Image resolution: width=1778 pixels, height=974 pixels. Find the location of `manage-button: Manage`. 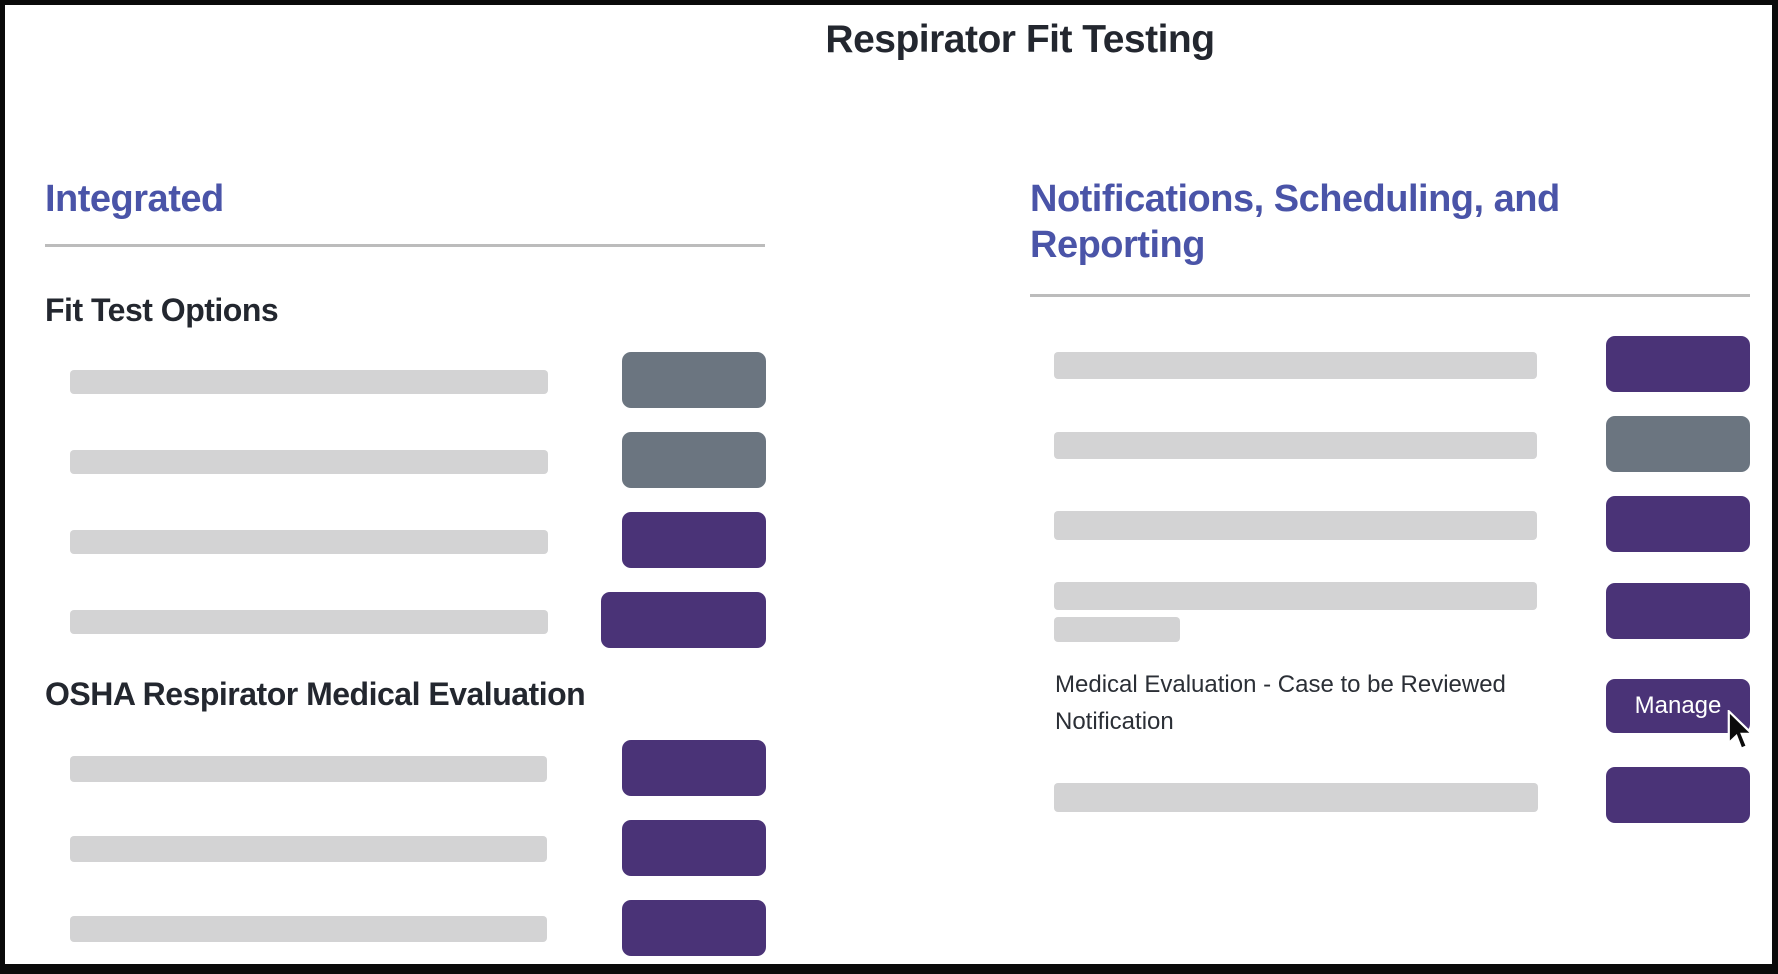

manage-button: Manage is located at coordinates (1678, 706).